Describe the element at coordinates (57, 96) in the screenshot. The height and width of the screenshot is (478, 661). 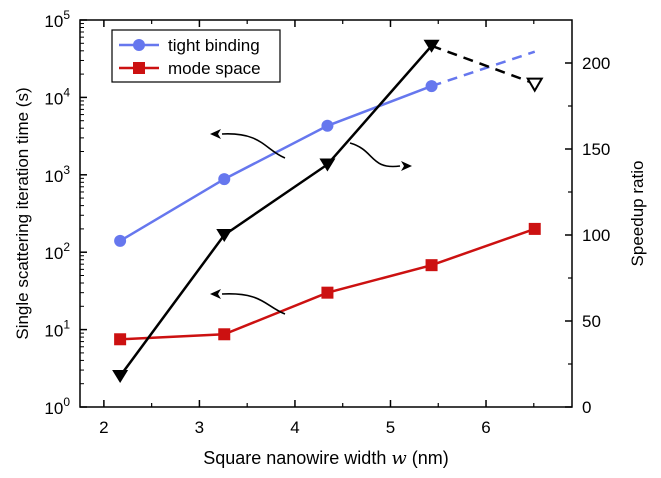
I see `y-tick-label: 104` at that location.